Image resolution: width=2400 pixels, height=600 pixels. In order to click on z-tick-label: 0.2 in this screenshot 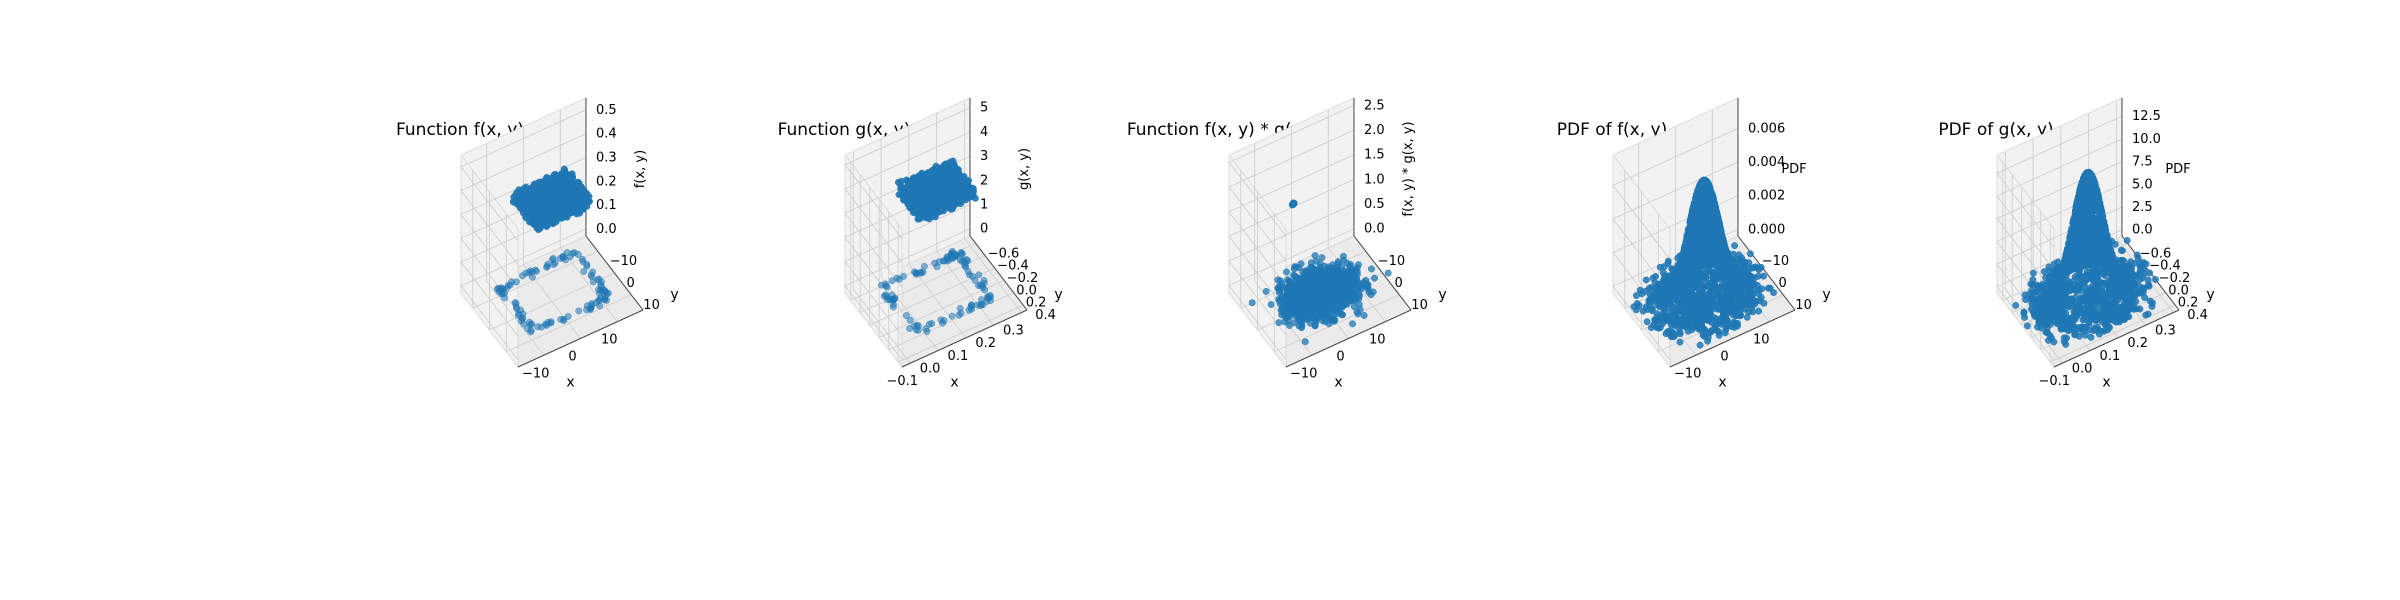, I will do `click(606, 181)`.